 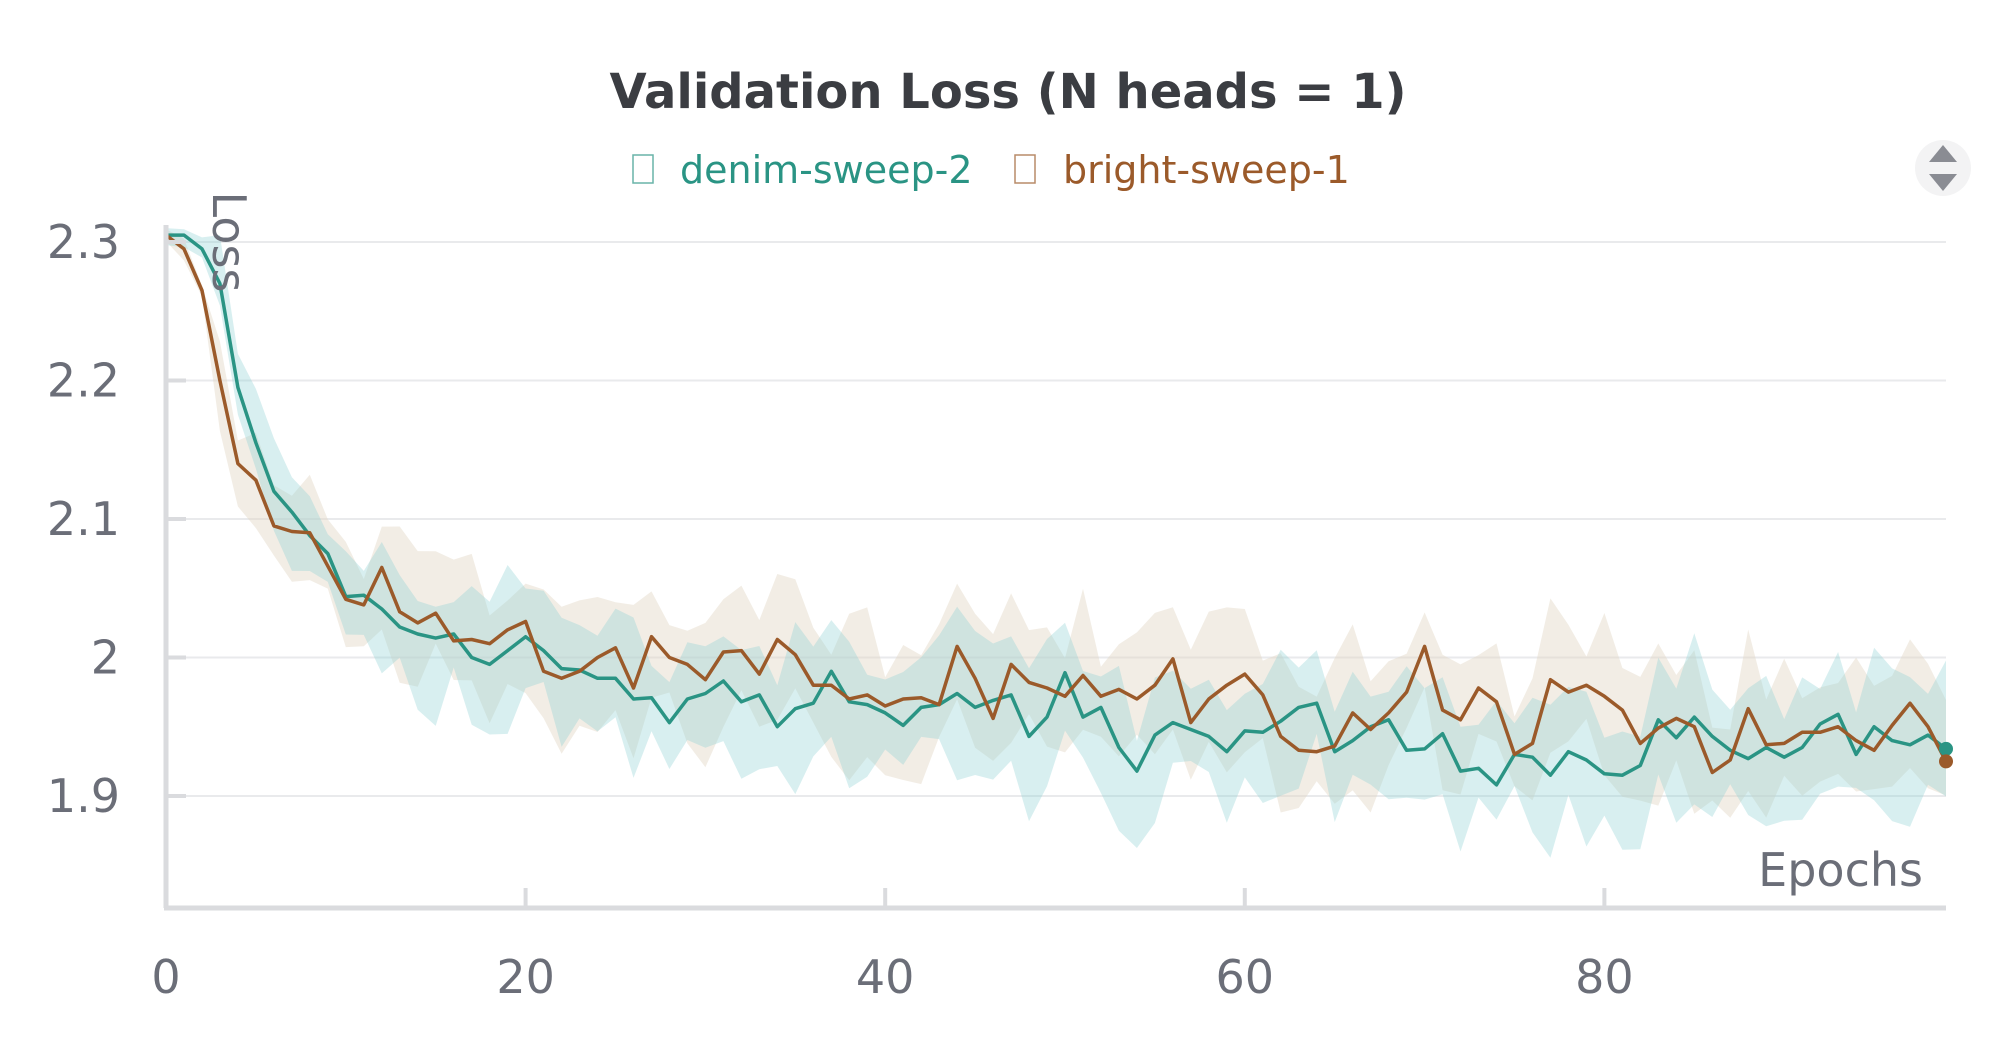 What do you see at coordinates (525, 977) in the screenshot?
I see `x-tick-label: 20` at bounding box center [525, 977].